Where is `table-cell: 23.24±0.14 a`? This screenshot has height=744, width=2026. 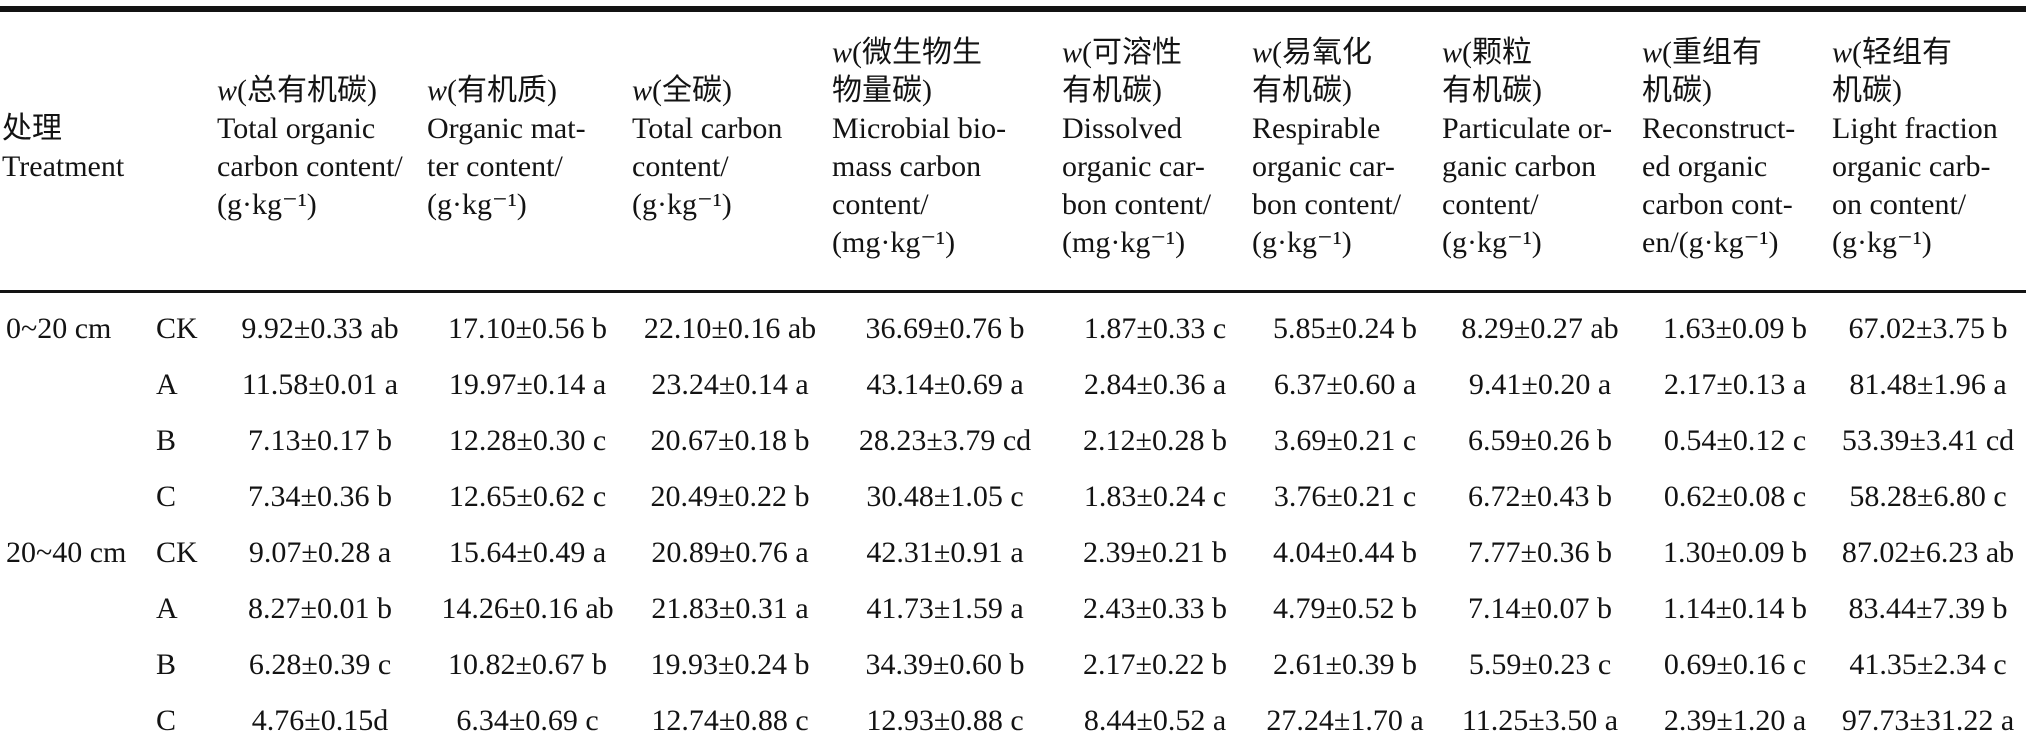
table-cell: 23.24±0.14 a is located at coordinates (730, 384).